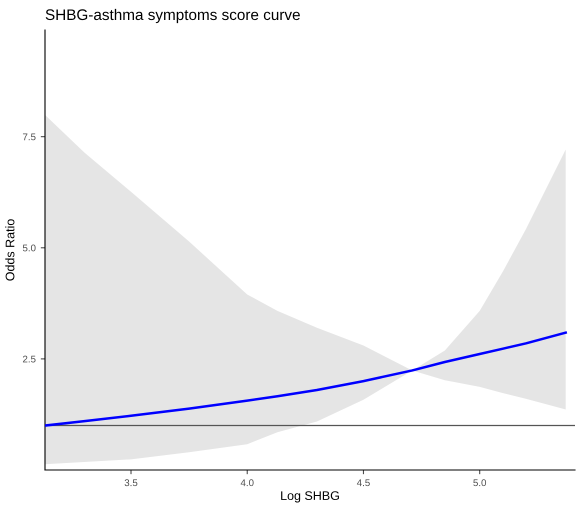 This screenshot has height=506, width=578. Describe the element at coordinates (9, 250) in the screenshot. I see `y-axis-title: Odds Ratio` at that location.